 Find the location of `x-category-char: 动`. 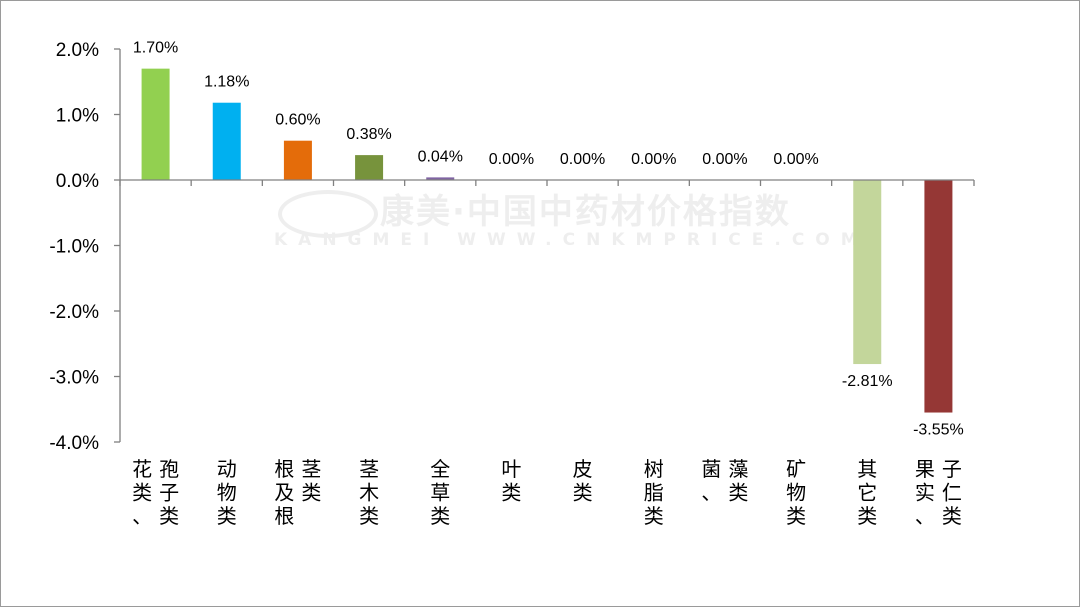

x-category-char: 动 is located at coordinates (227, 469).